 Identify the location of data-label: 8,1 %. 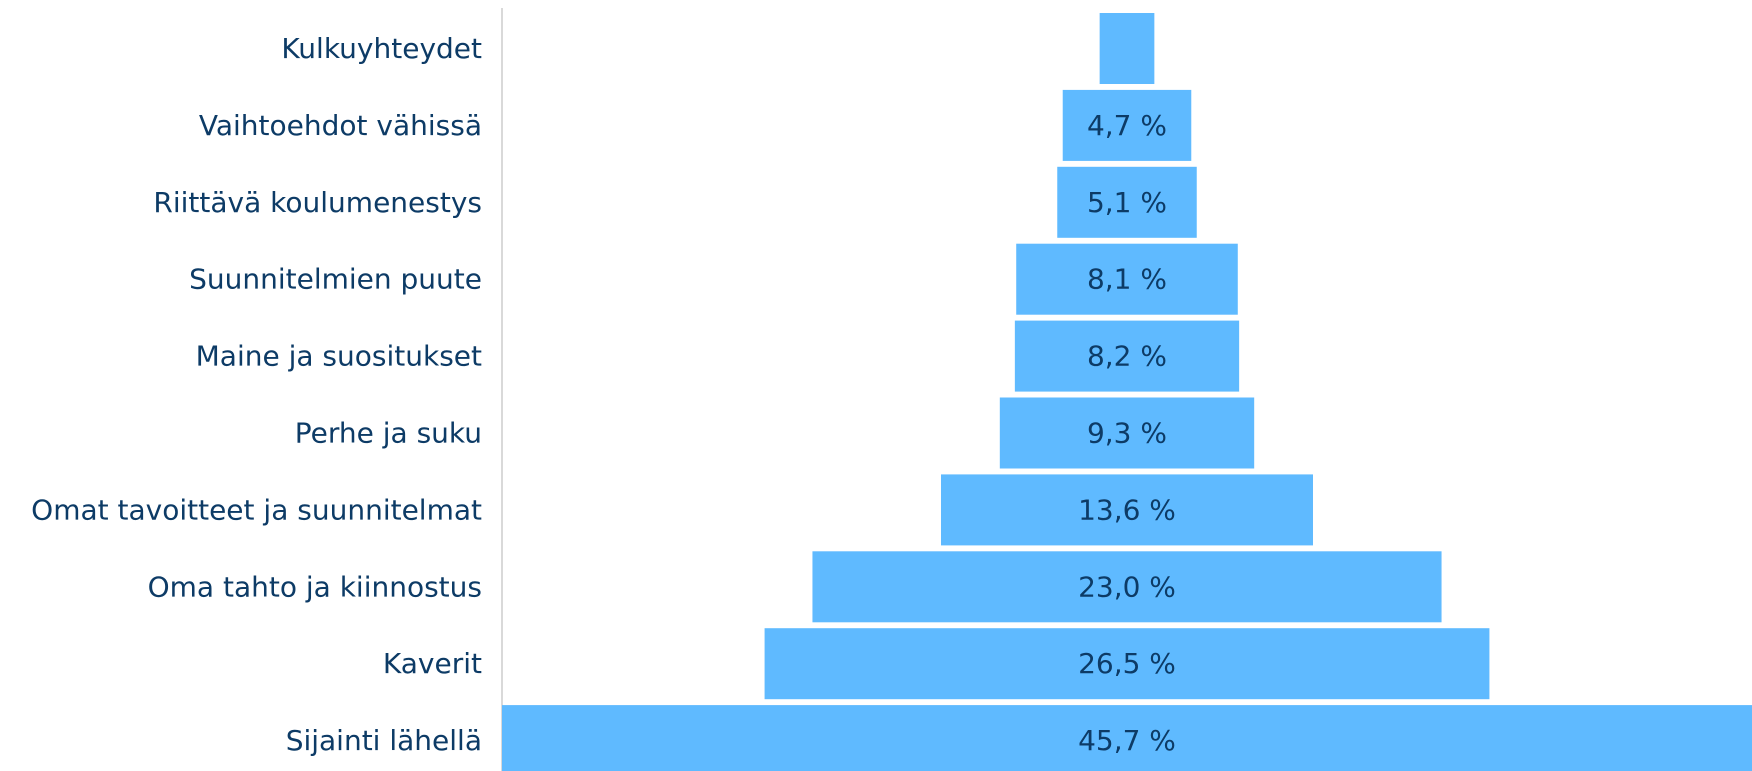
(1127, 279).